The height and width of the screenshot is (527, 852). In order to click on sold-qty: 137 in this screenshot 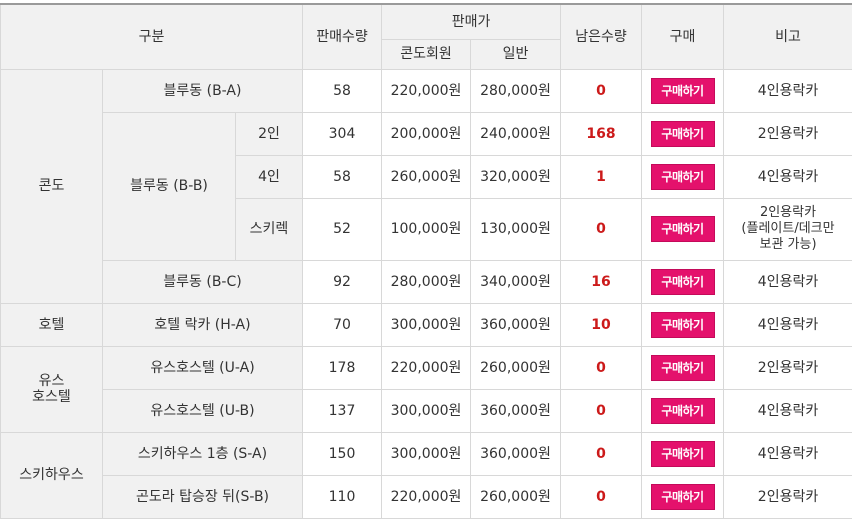, I will do `click(342, 410)`.